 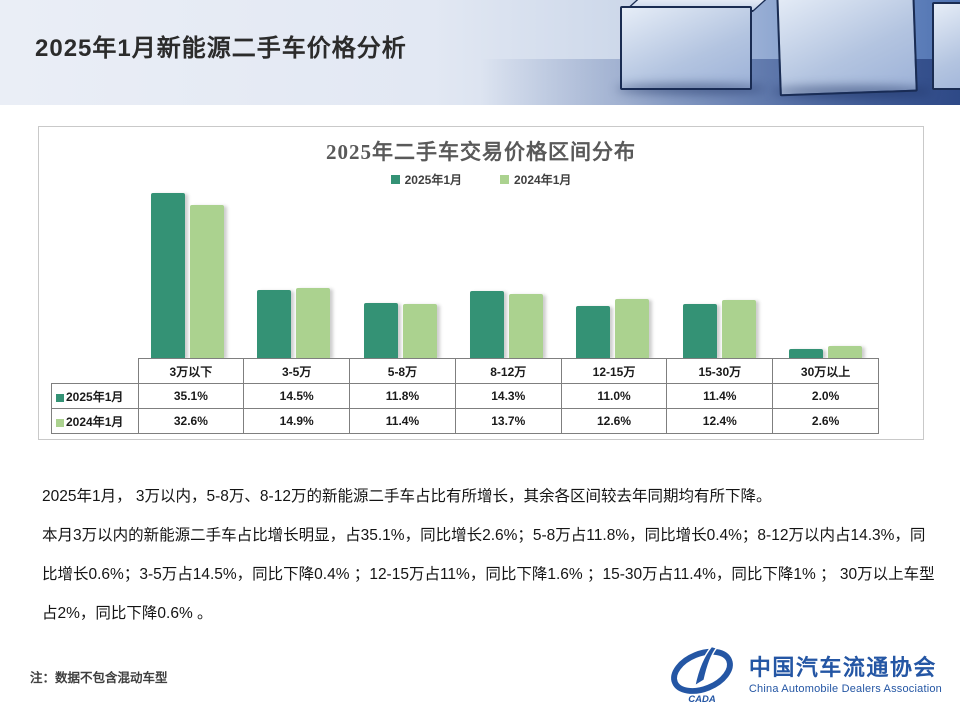 What do you see at coordinates (614, 421) in the screenshot?
I see `table-value-cell: 12.6%` at bounding box center [614, 421].